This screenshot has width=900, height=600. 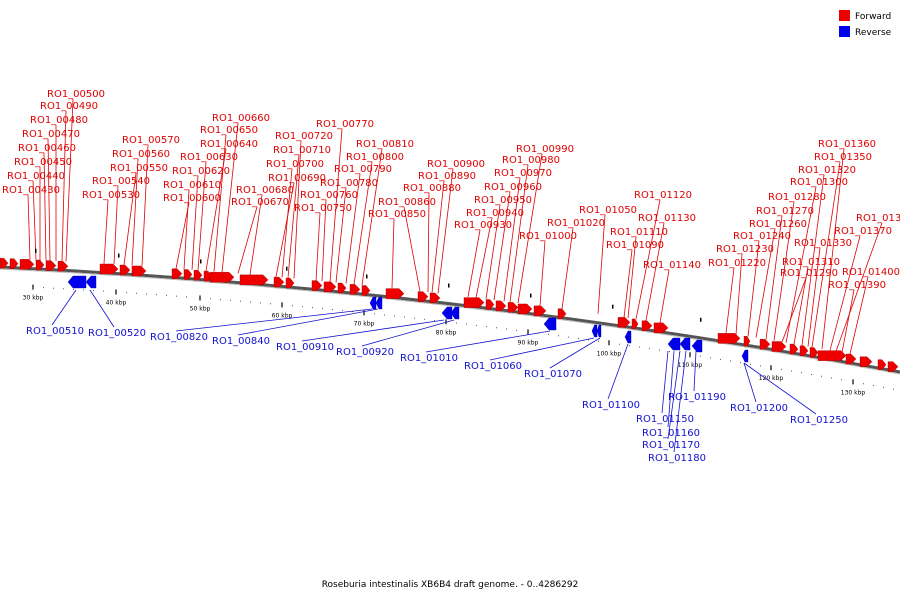 What do you see at coordinates (608, 210) in the screenshot?
I see `forward-gene-label: RO1_01050` at bounding box center [608, 210].